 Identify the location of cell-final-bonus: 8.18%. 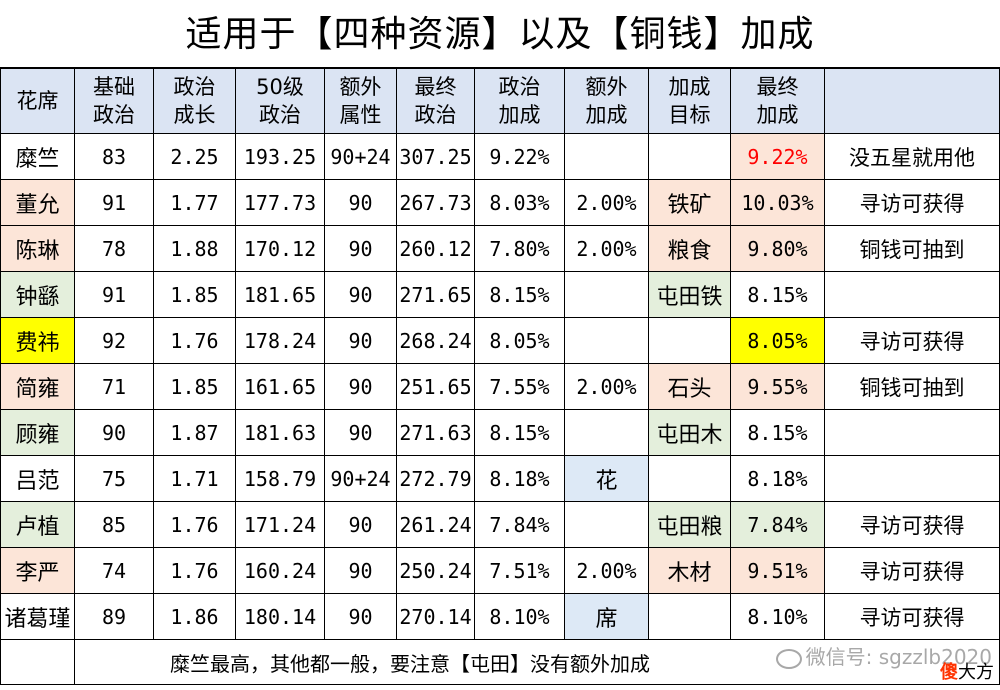
(777, 478).